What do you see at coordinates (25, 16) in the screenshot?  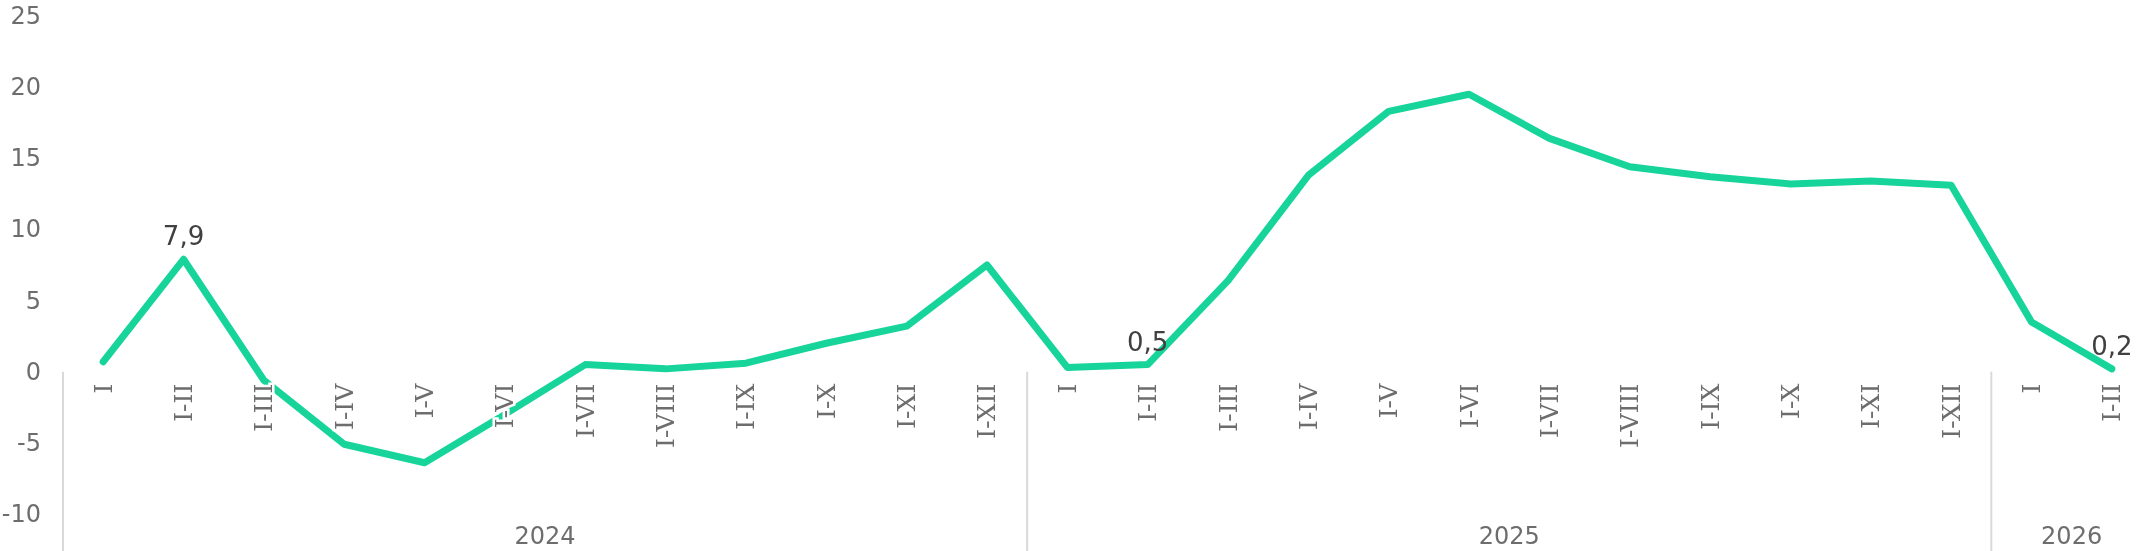 I see `y-tick-label: 25` at bounding box center [25, 16].